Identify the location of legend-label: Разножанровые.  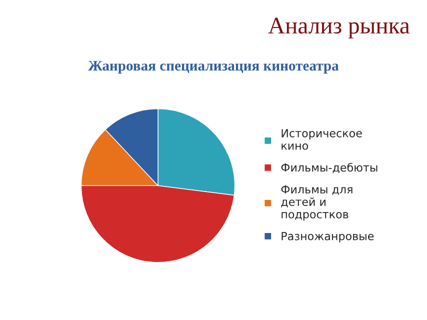
(328, 237).